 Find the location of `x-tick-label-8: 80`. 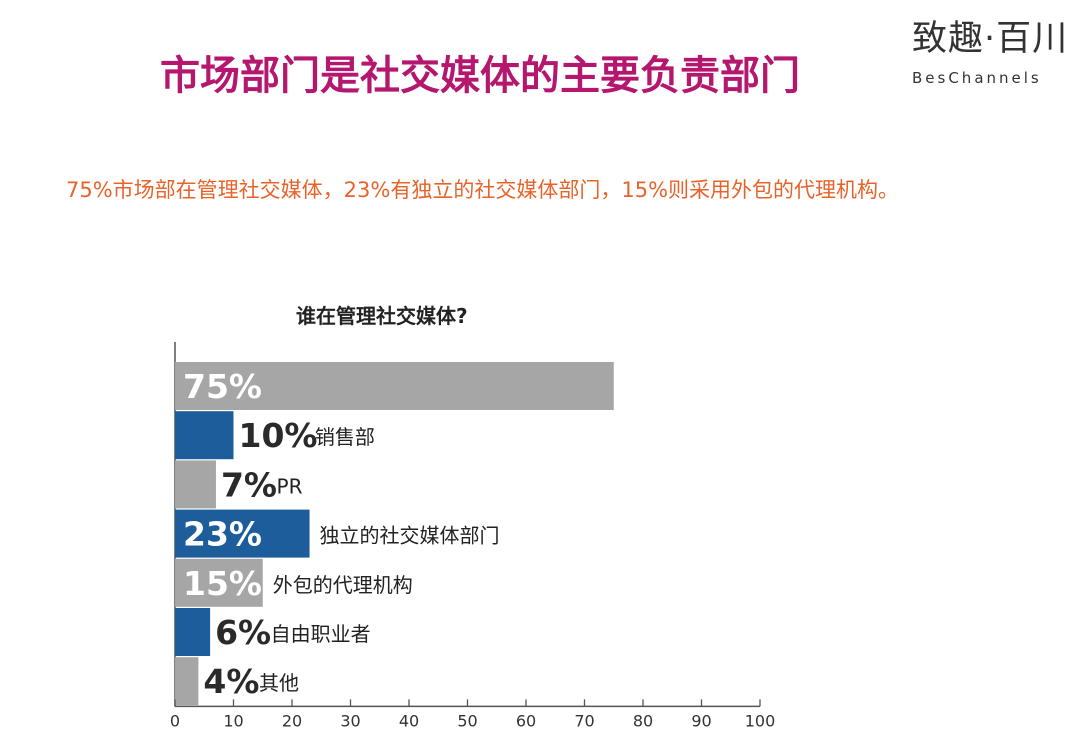

x-tick-label-8: 80 is located at coordinates (643, 720).